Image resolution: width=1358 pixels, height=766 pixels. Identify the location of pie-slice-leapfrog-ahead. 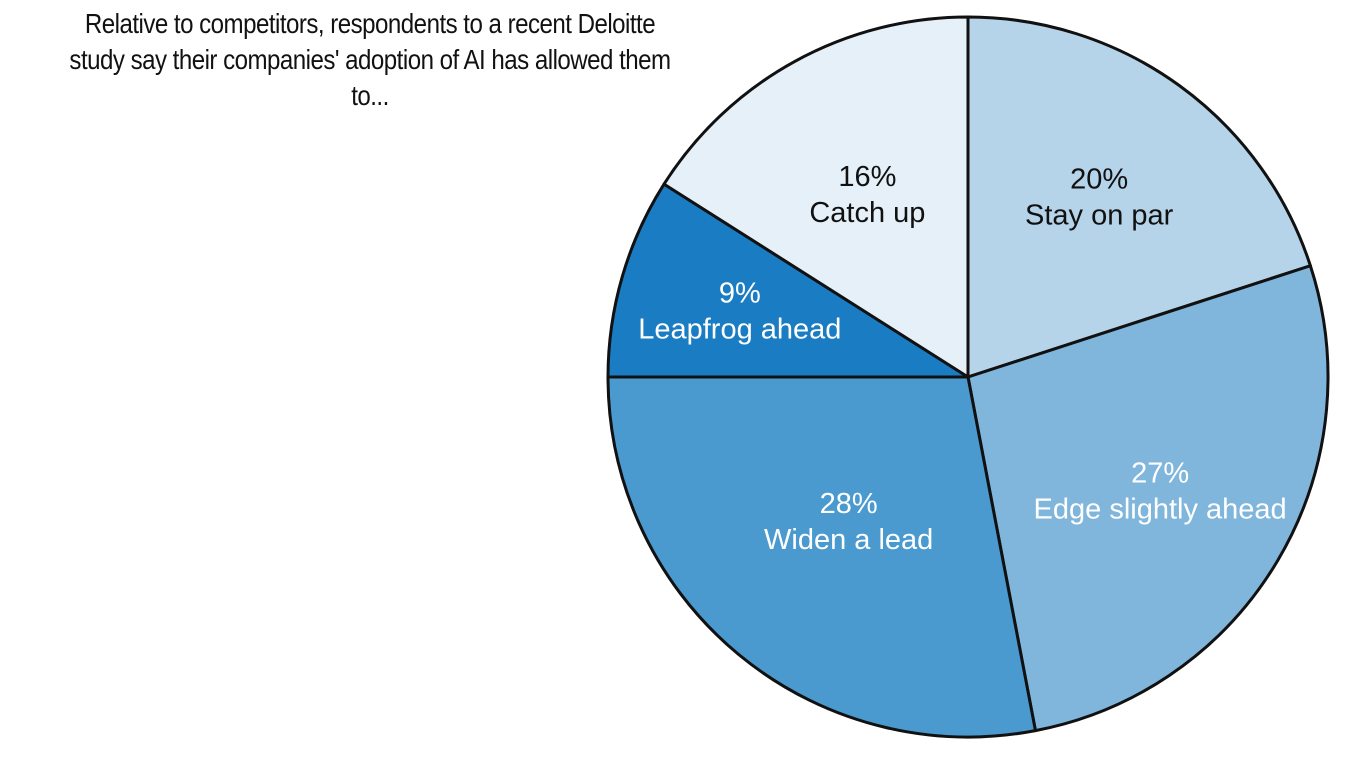
(788, 280).